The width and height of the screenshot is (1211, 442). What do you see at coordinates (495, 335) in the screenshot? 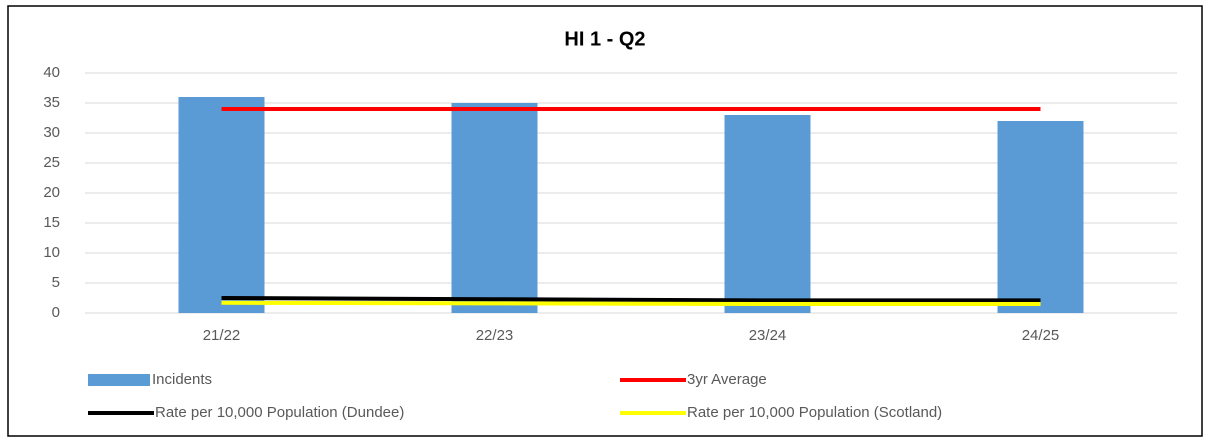
I see `x-tick-label: 22/23` at bounding box center [495, 335].